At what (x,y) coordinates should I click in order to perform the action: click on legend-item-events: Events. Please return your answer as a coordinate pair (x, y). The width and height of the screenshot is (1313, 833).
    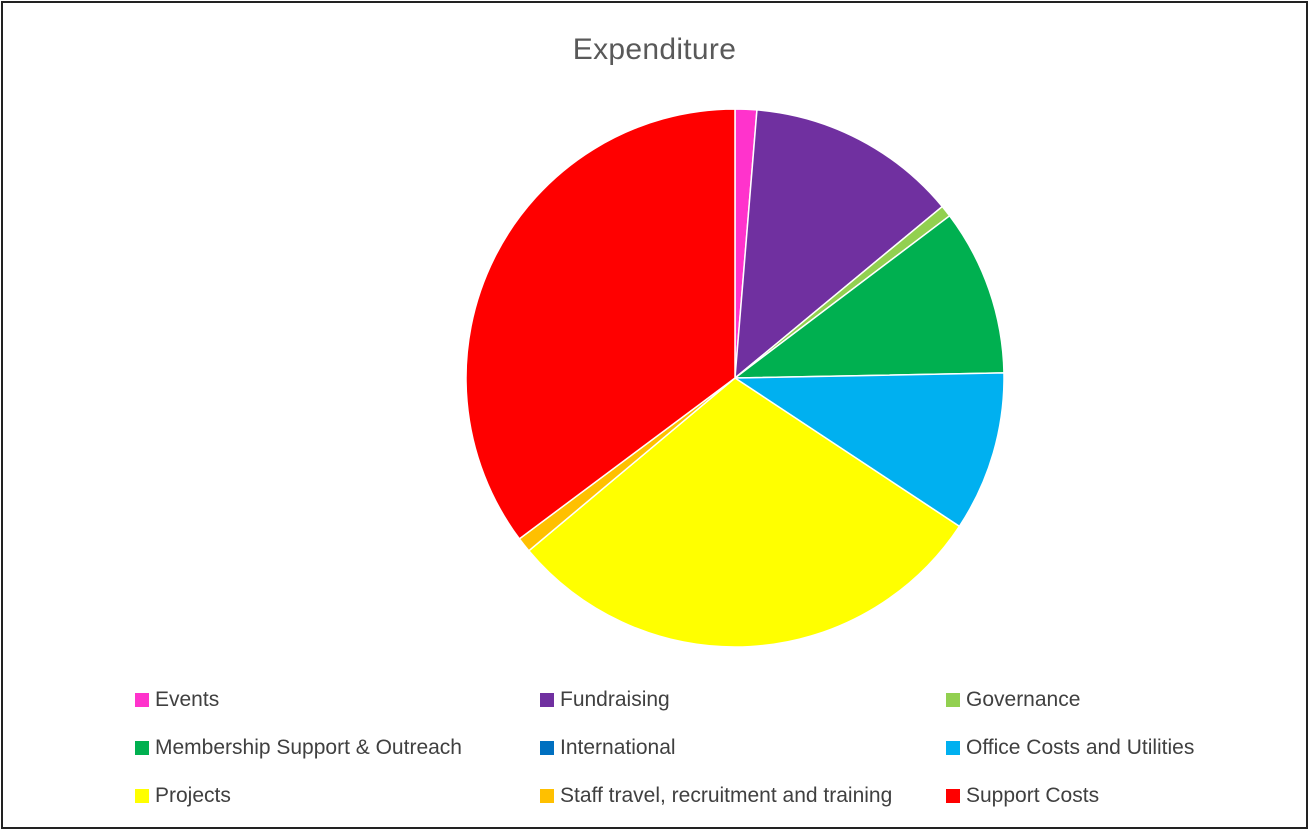
    Looking at the image, I should click on (177, 700).